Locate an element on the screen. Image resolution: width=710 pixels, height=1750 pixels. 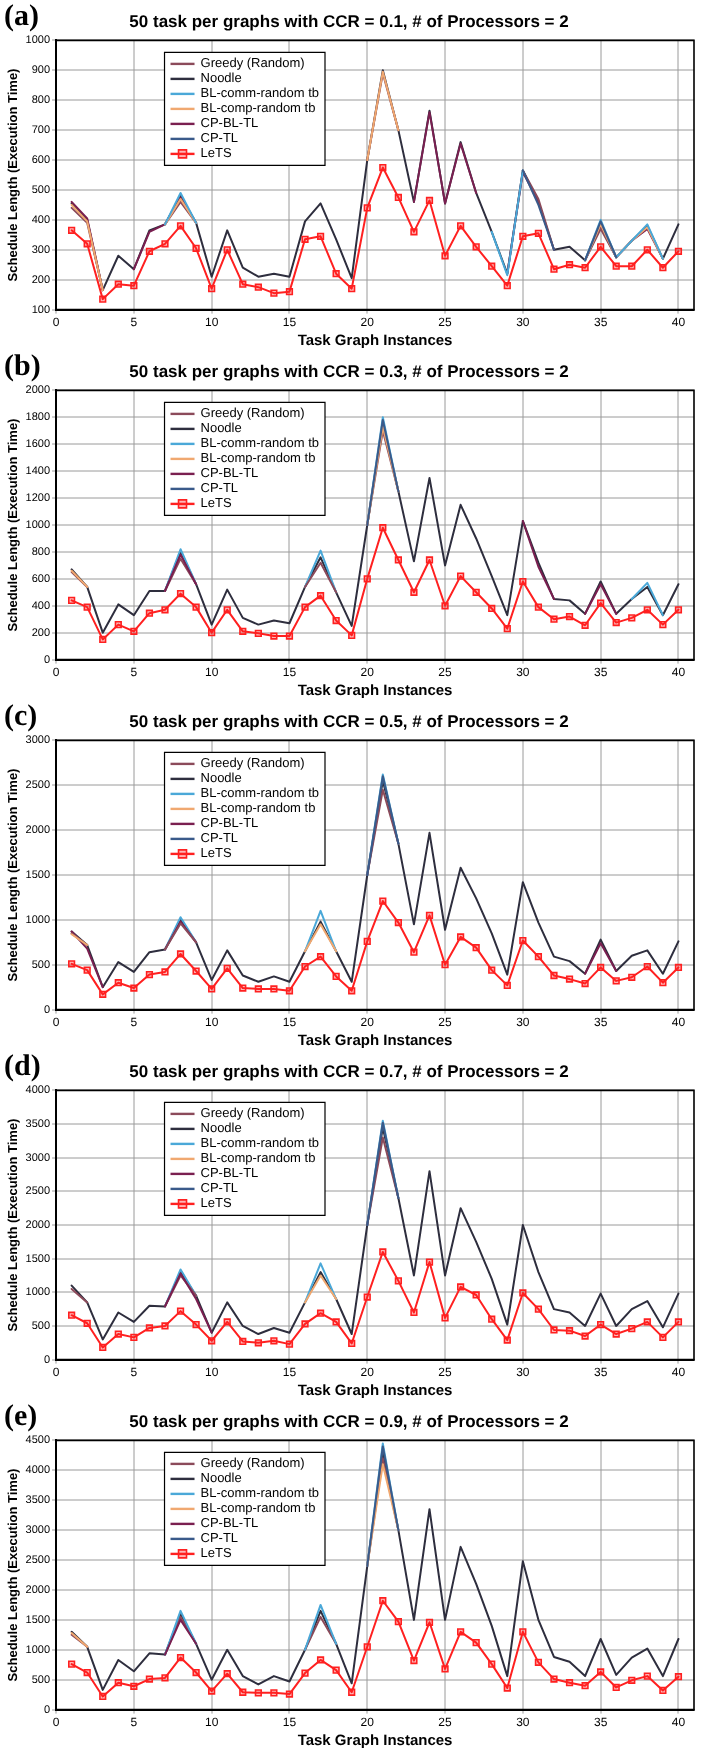
text: (e) is located at coordinates (21, 1416).